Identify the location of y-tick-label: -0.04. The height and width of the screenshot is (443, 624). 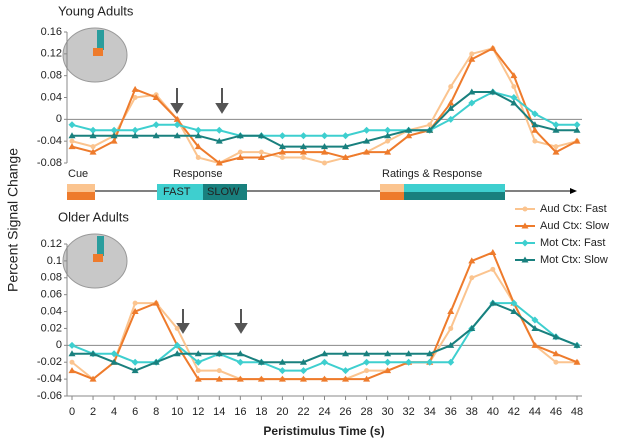
(49, 141).